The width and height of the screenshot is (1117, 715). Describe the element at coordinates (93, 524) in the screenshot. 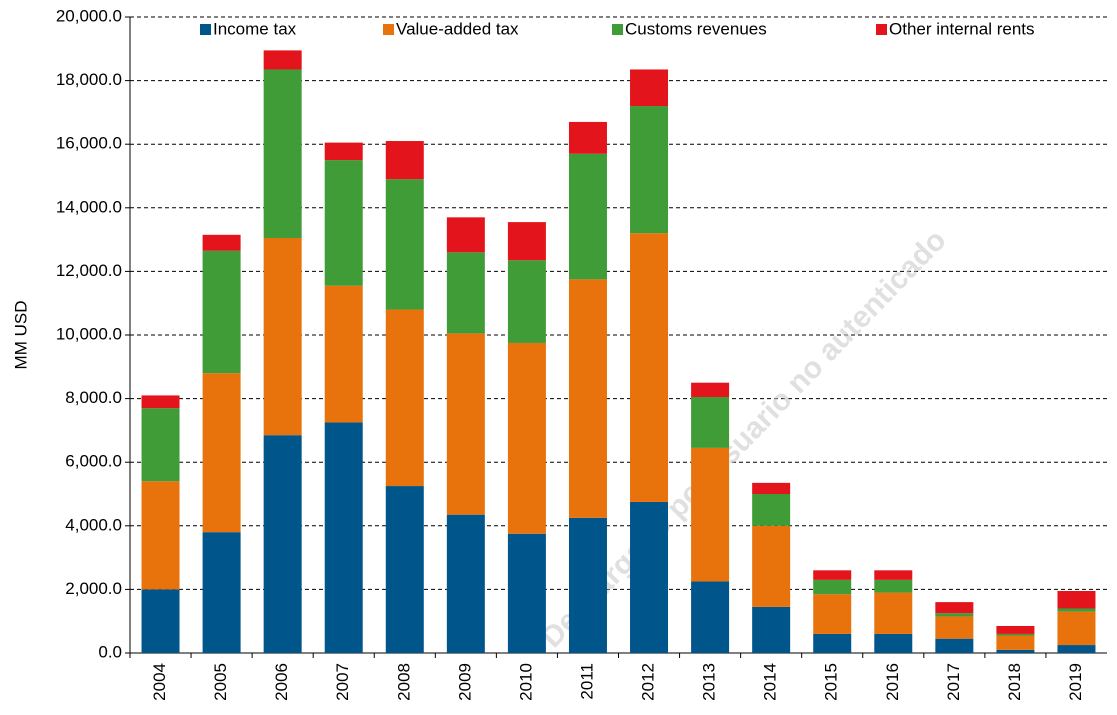

I see `y-tick-label: 4,000.0` at that location.